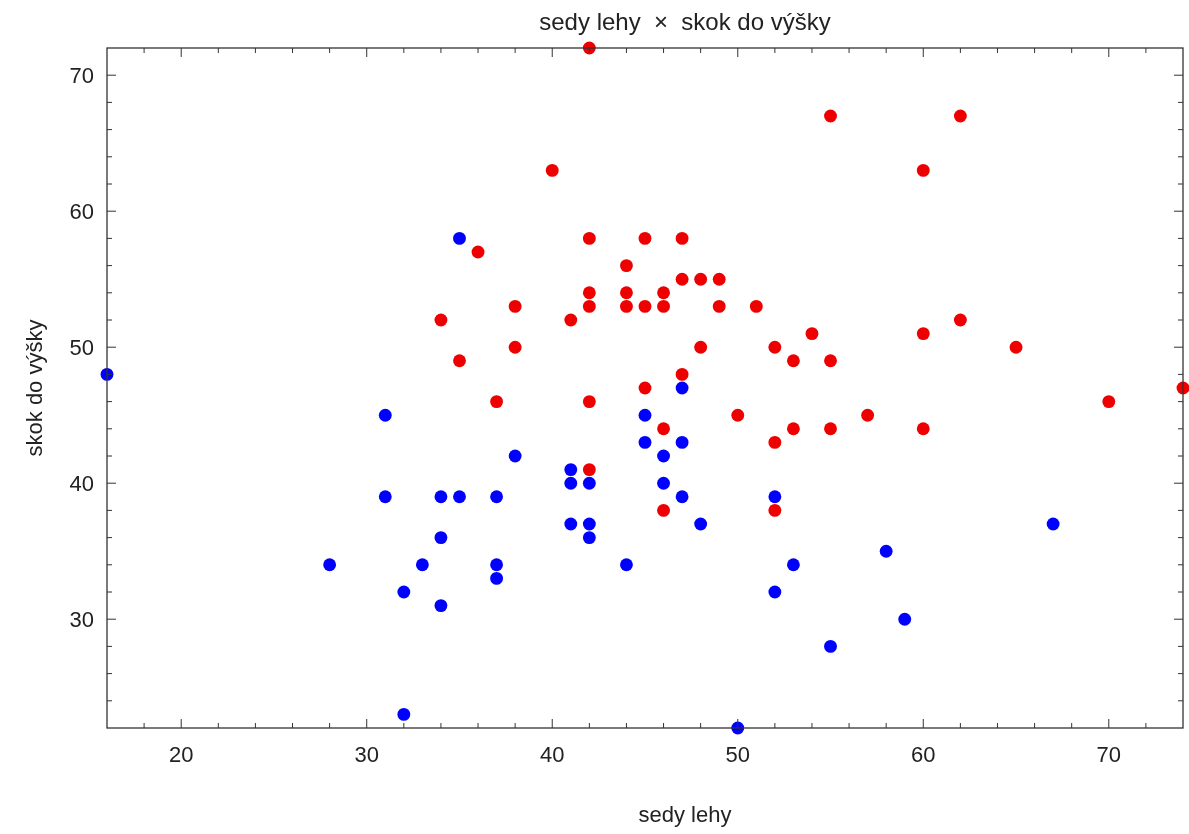 This screenshot has height=834, width=1189. Describe the element at coordinates (81, 212) in the screenshot. I see `y-tick-label: 60` at that location.